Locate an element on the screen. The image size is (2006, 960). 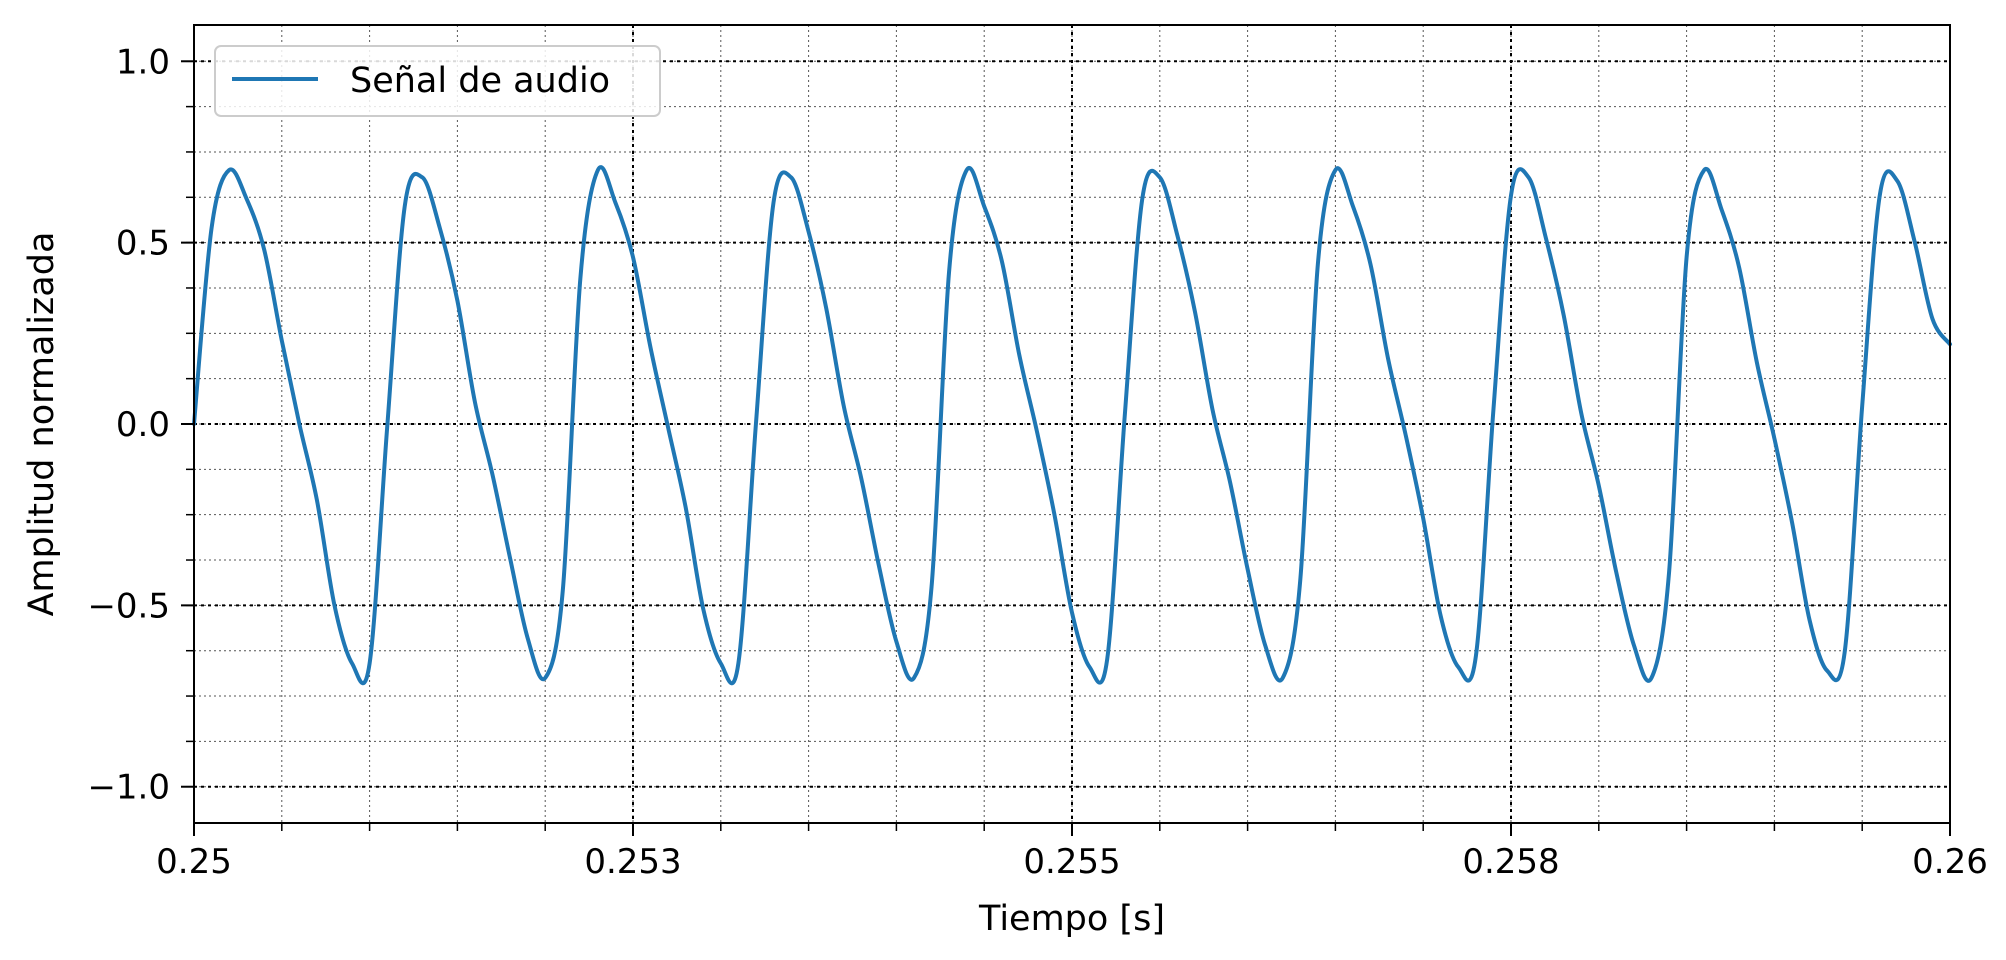
y-tick-labels: −1.0 −0.5 0.0 0.5 1.0 is located at coordinates (128, 424).